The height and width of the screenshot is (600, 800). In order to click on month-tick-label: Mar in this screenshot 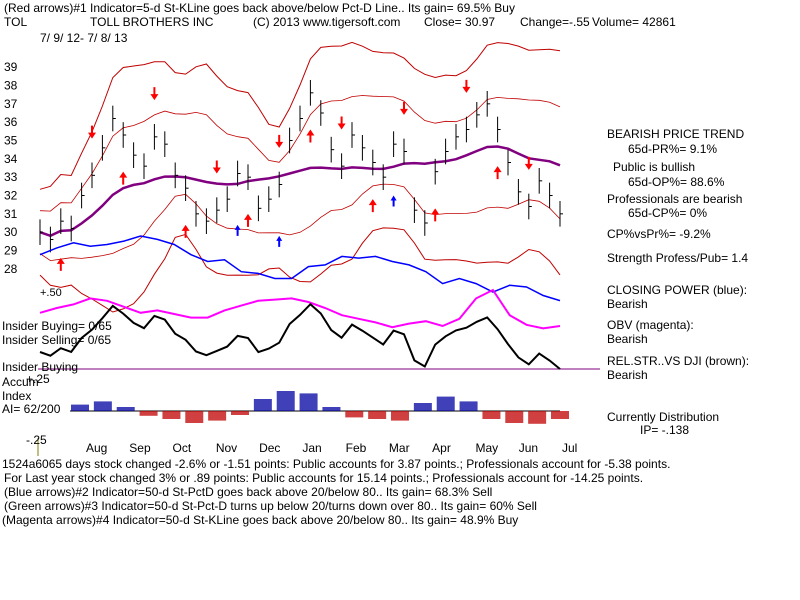, I will do `click(399, 448)`.